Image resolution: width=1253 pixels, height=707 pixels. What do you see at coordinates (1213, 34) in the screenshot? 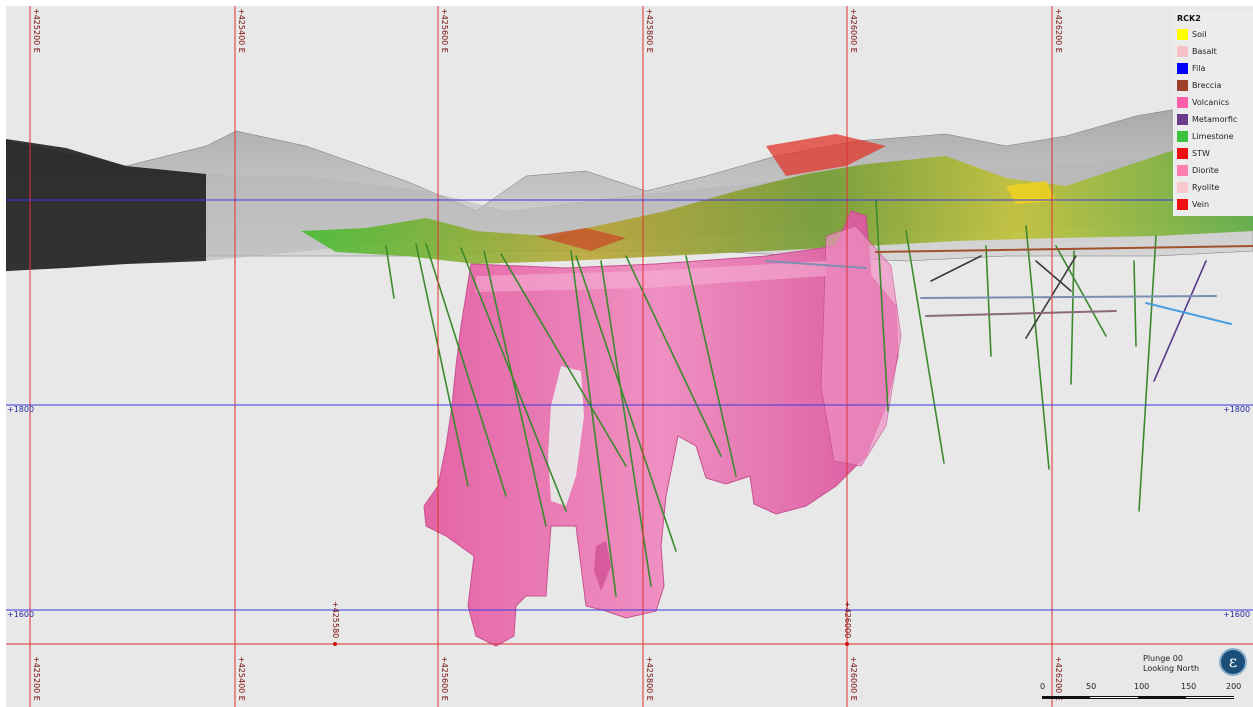
I see `legend-item: Soil` at bounding box center [1213, 34].